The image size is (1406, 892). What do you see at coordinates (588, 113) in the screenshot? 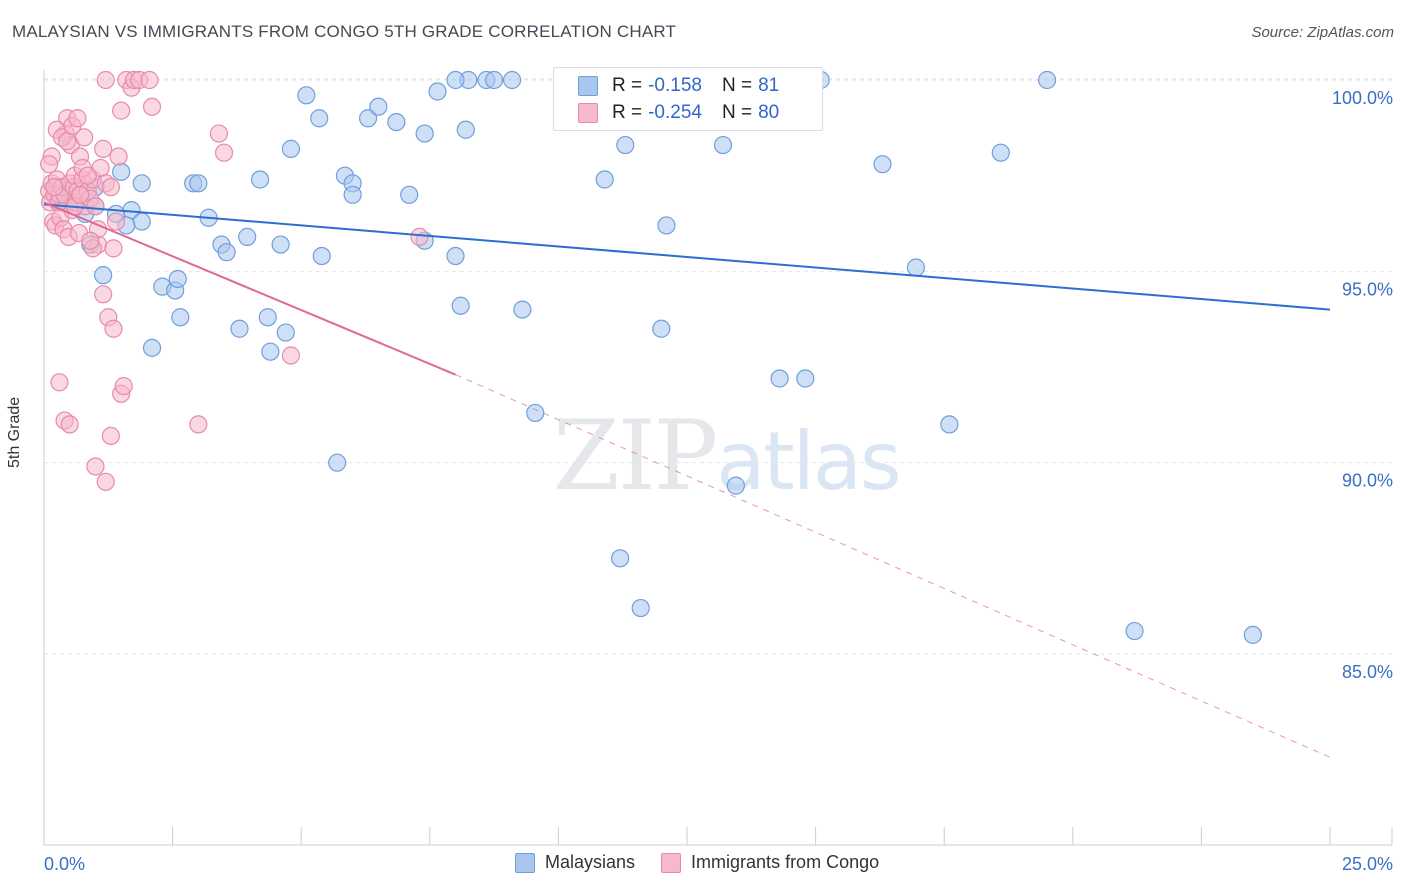
I see `legend-swatch-pink` at bounding box center [588, 113].